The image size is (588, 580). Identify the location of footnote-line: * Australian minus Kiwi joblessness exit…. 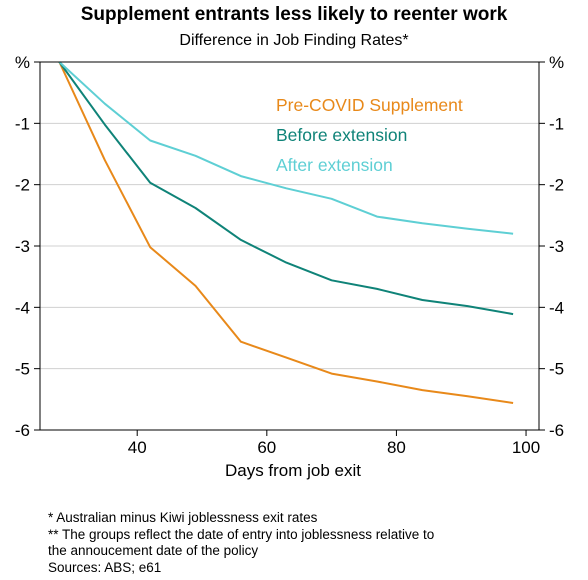
(183, 517).